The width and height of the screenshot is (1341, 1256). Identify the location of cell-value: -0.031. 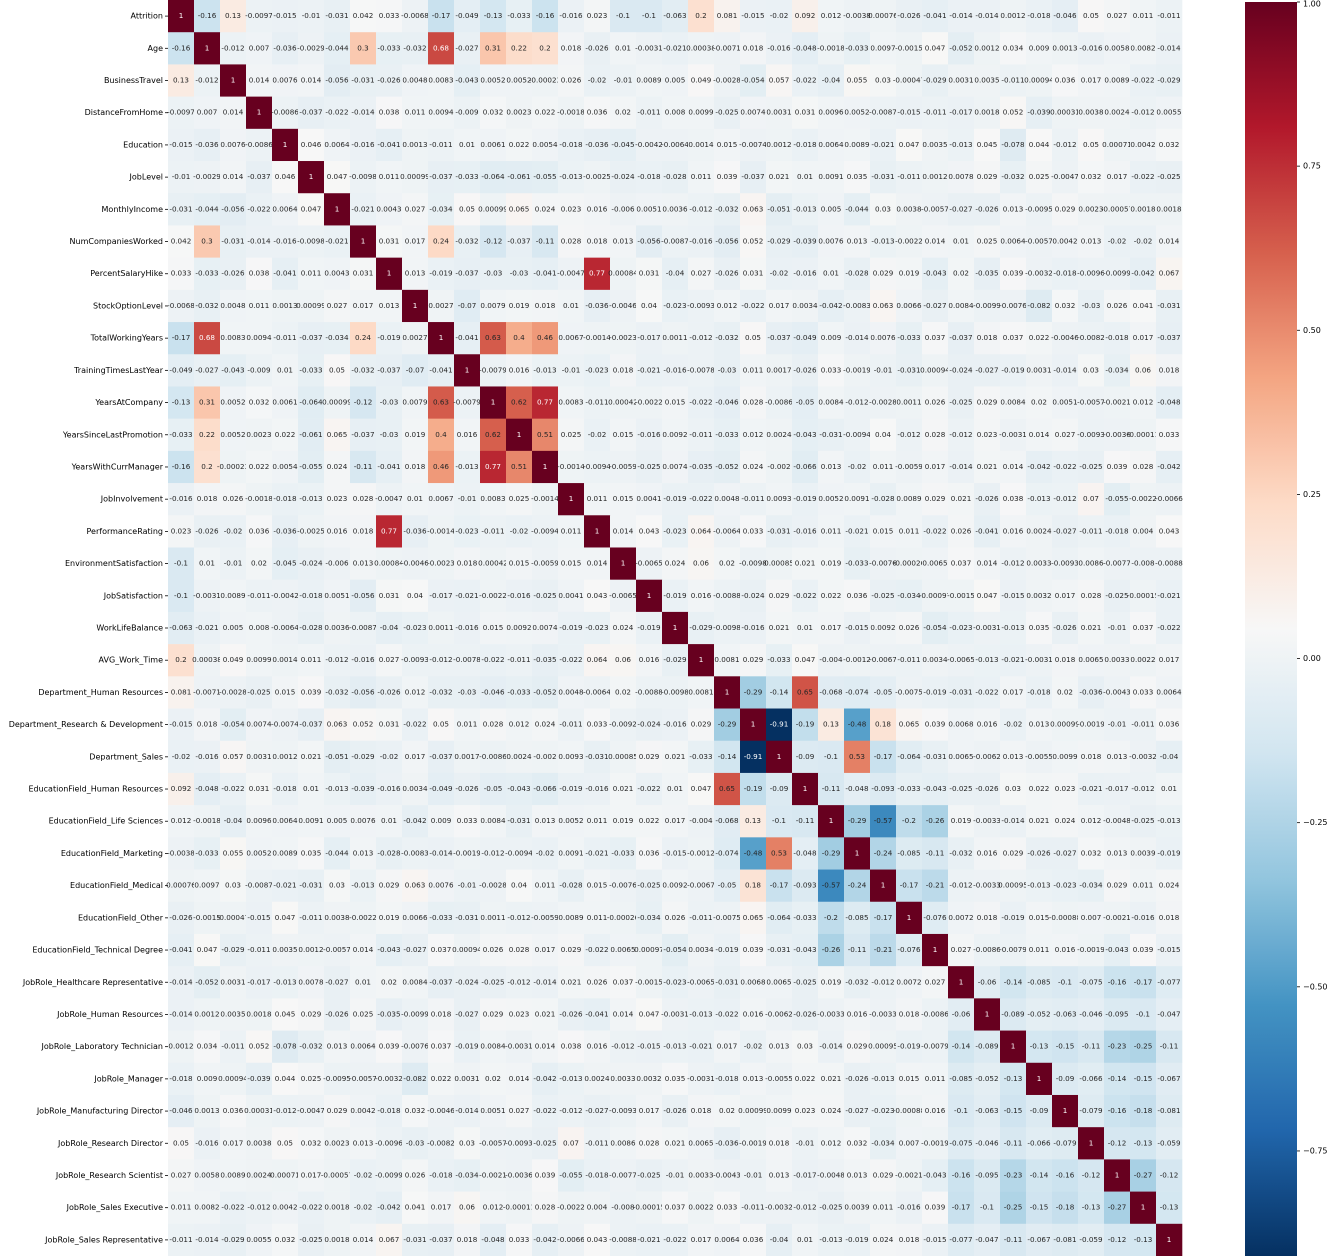
(1168, 305).